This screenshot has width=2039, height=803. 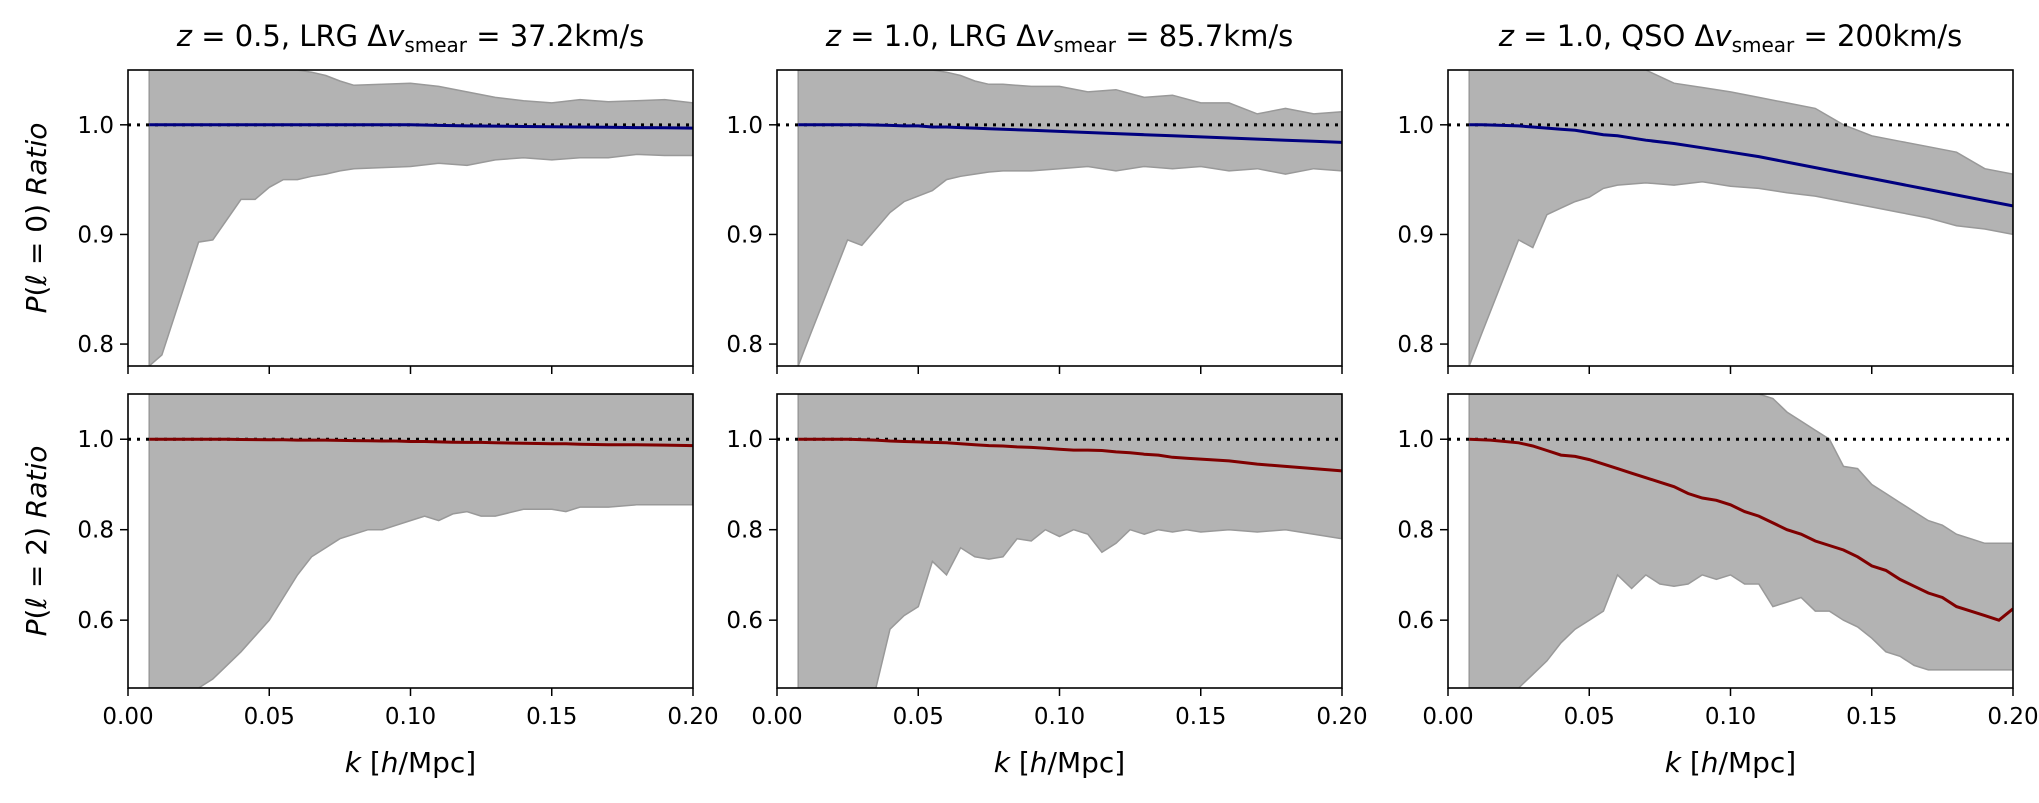 I want to click on y-tick-label-r1-c2-0: 0.6, so click(x=1415, y=621).